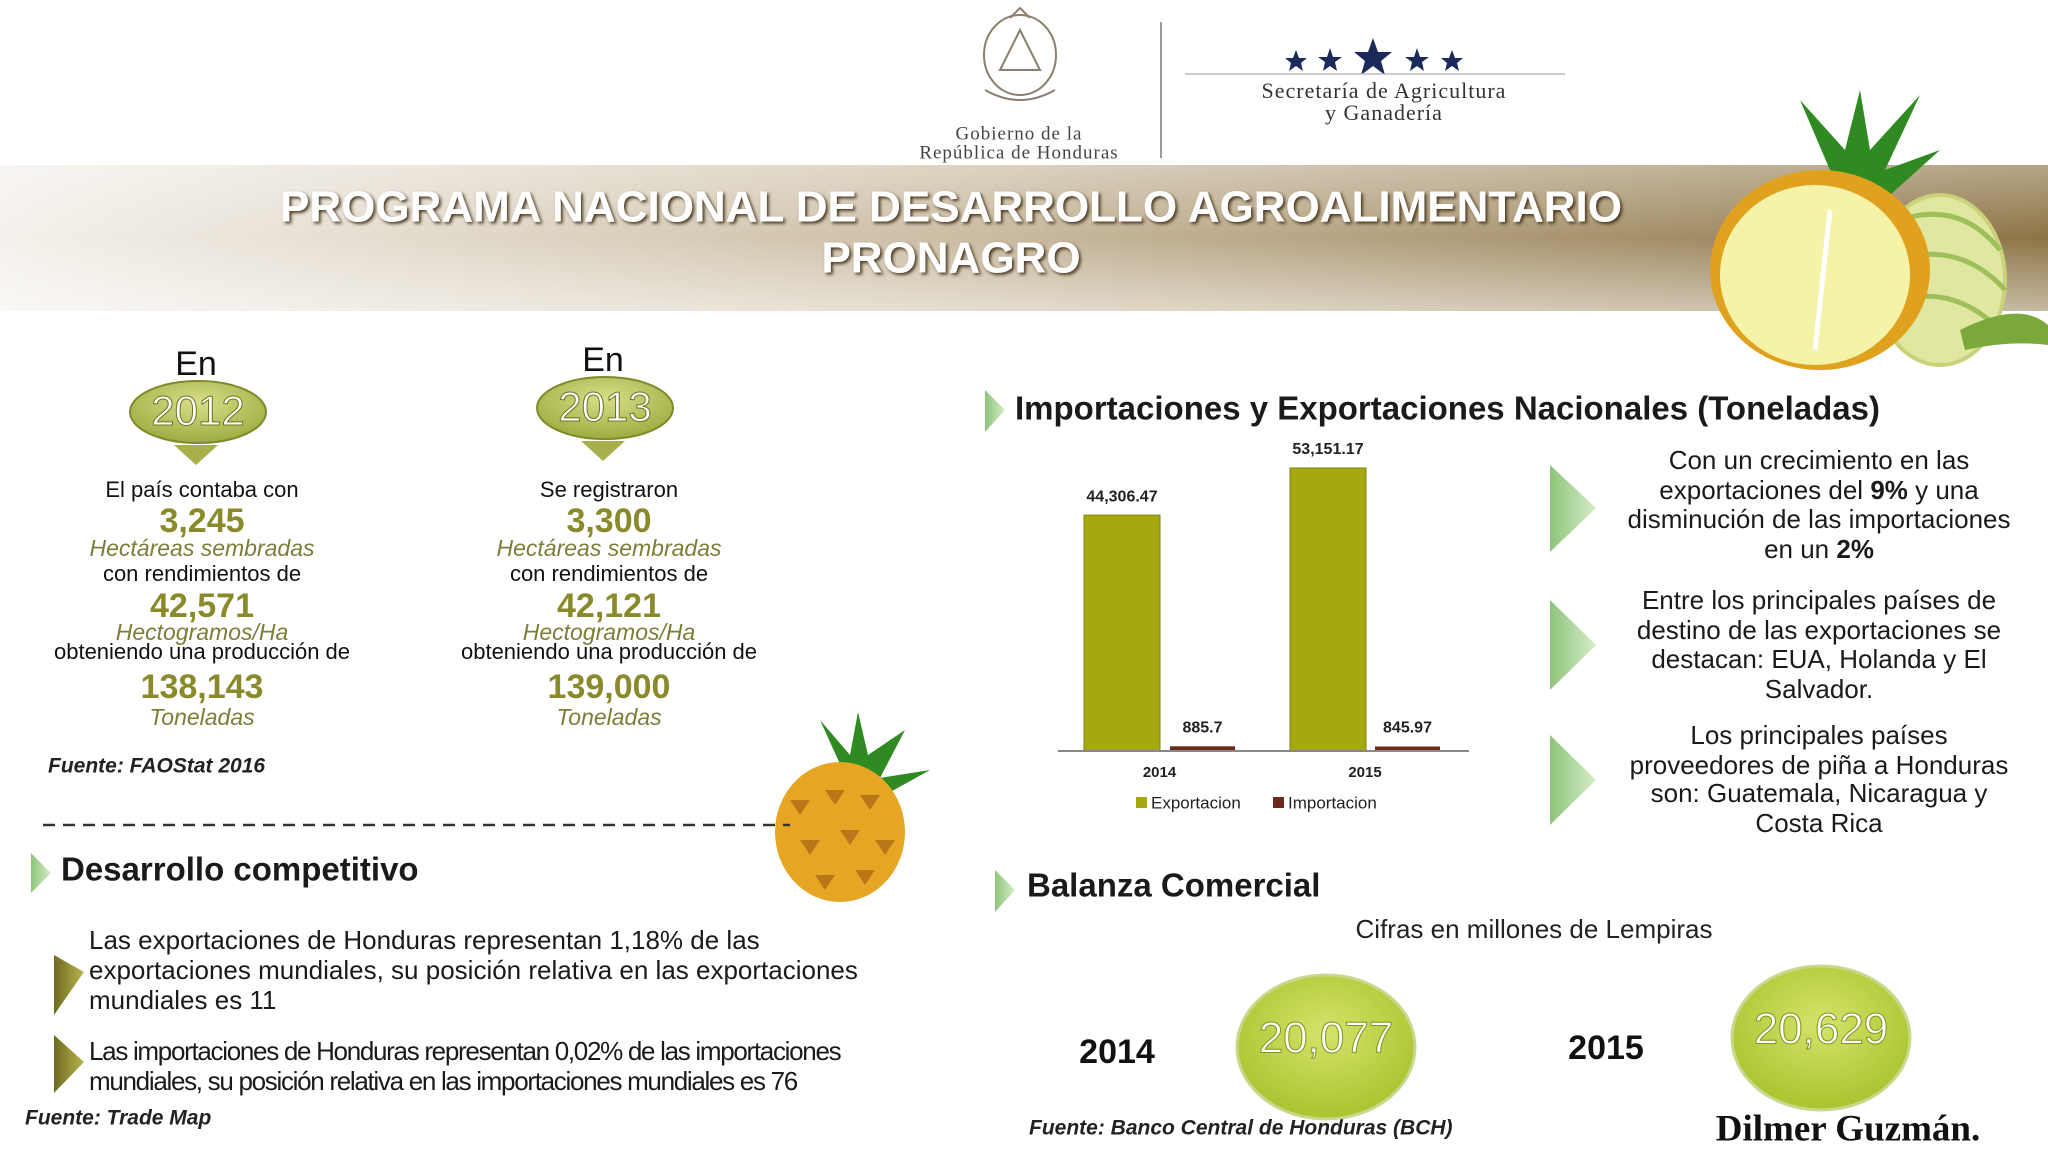 This screenshot has width=2048, height=1152. I want to click on note-text: 9%, so click(1889, 490).